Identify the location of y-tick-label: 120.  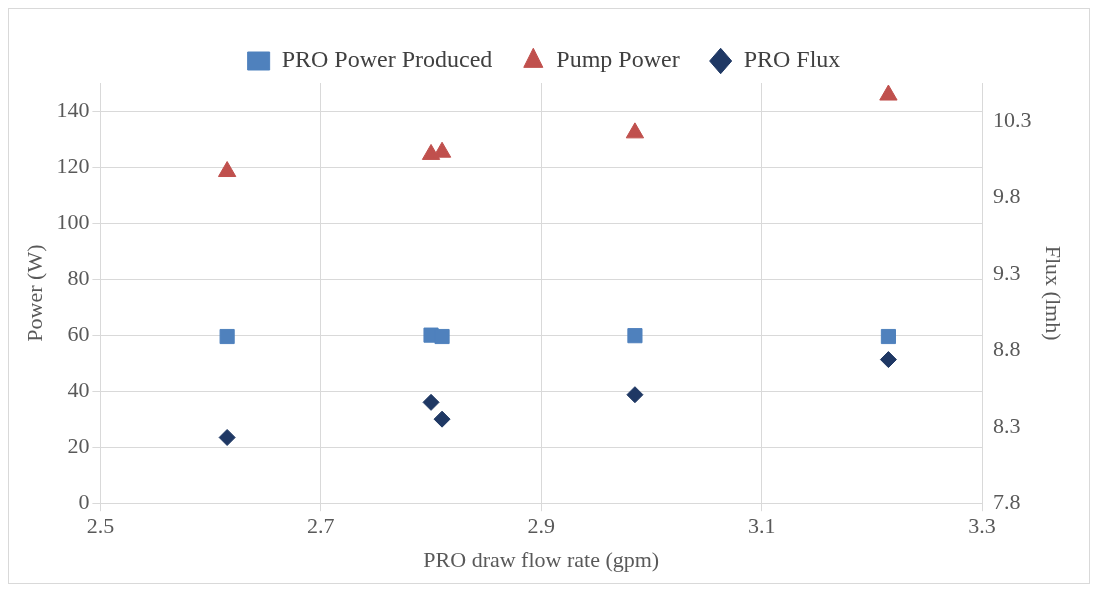
(73, 165).